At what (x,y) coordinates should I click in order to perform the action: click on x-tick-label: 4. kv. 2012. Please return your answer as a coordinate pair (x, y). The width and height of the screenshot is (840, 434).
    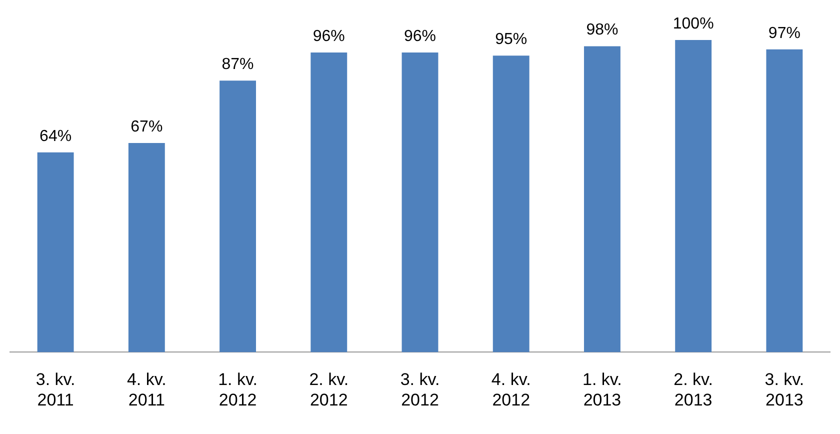
    Looking at the image, I should click on (511, 390).